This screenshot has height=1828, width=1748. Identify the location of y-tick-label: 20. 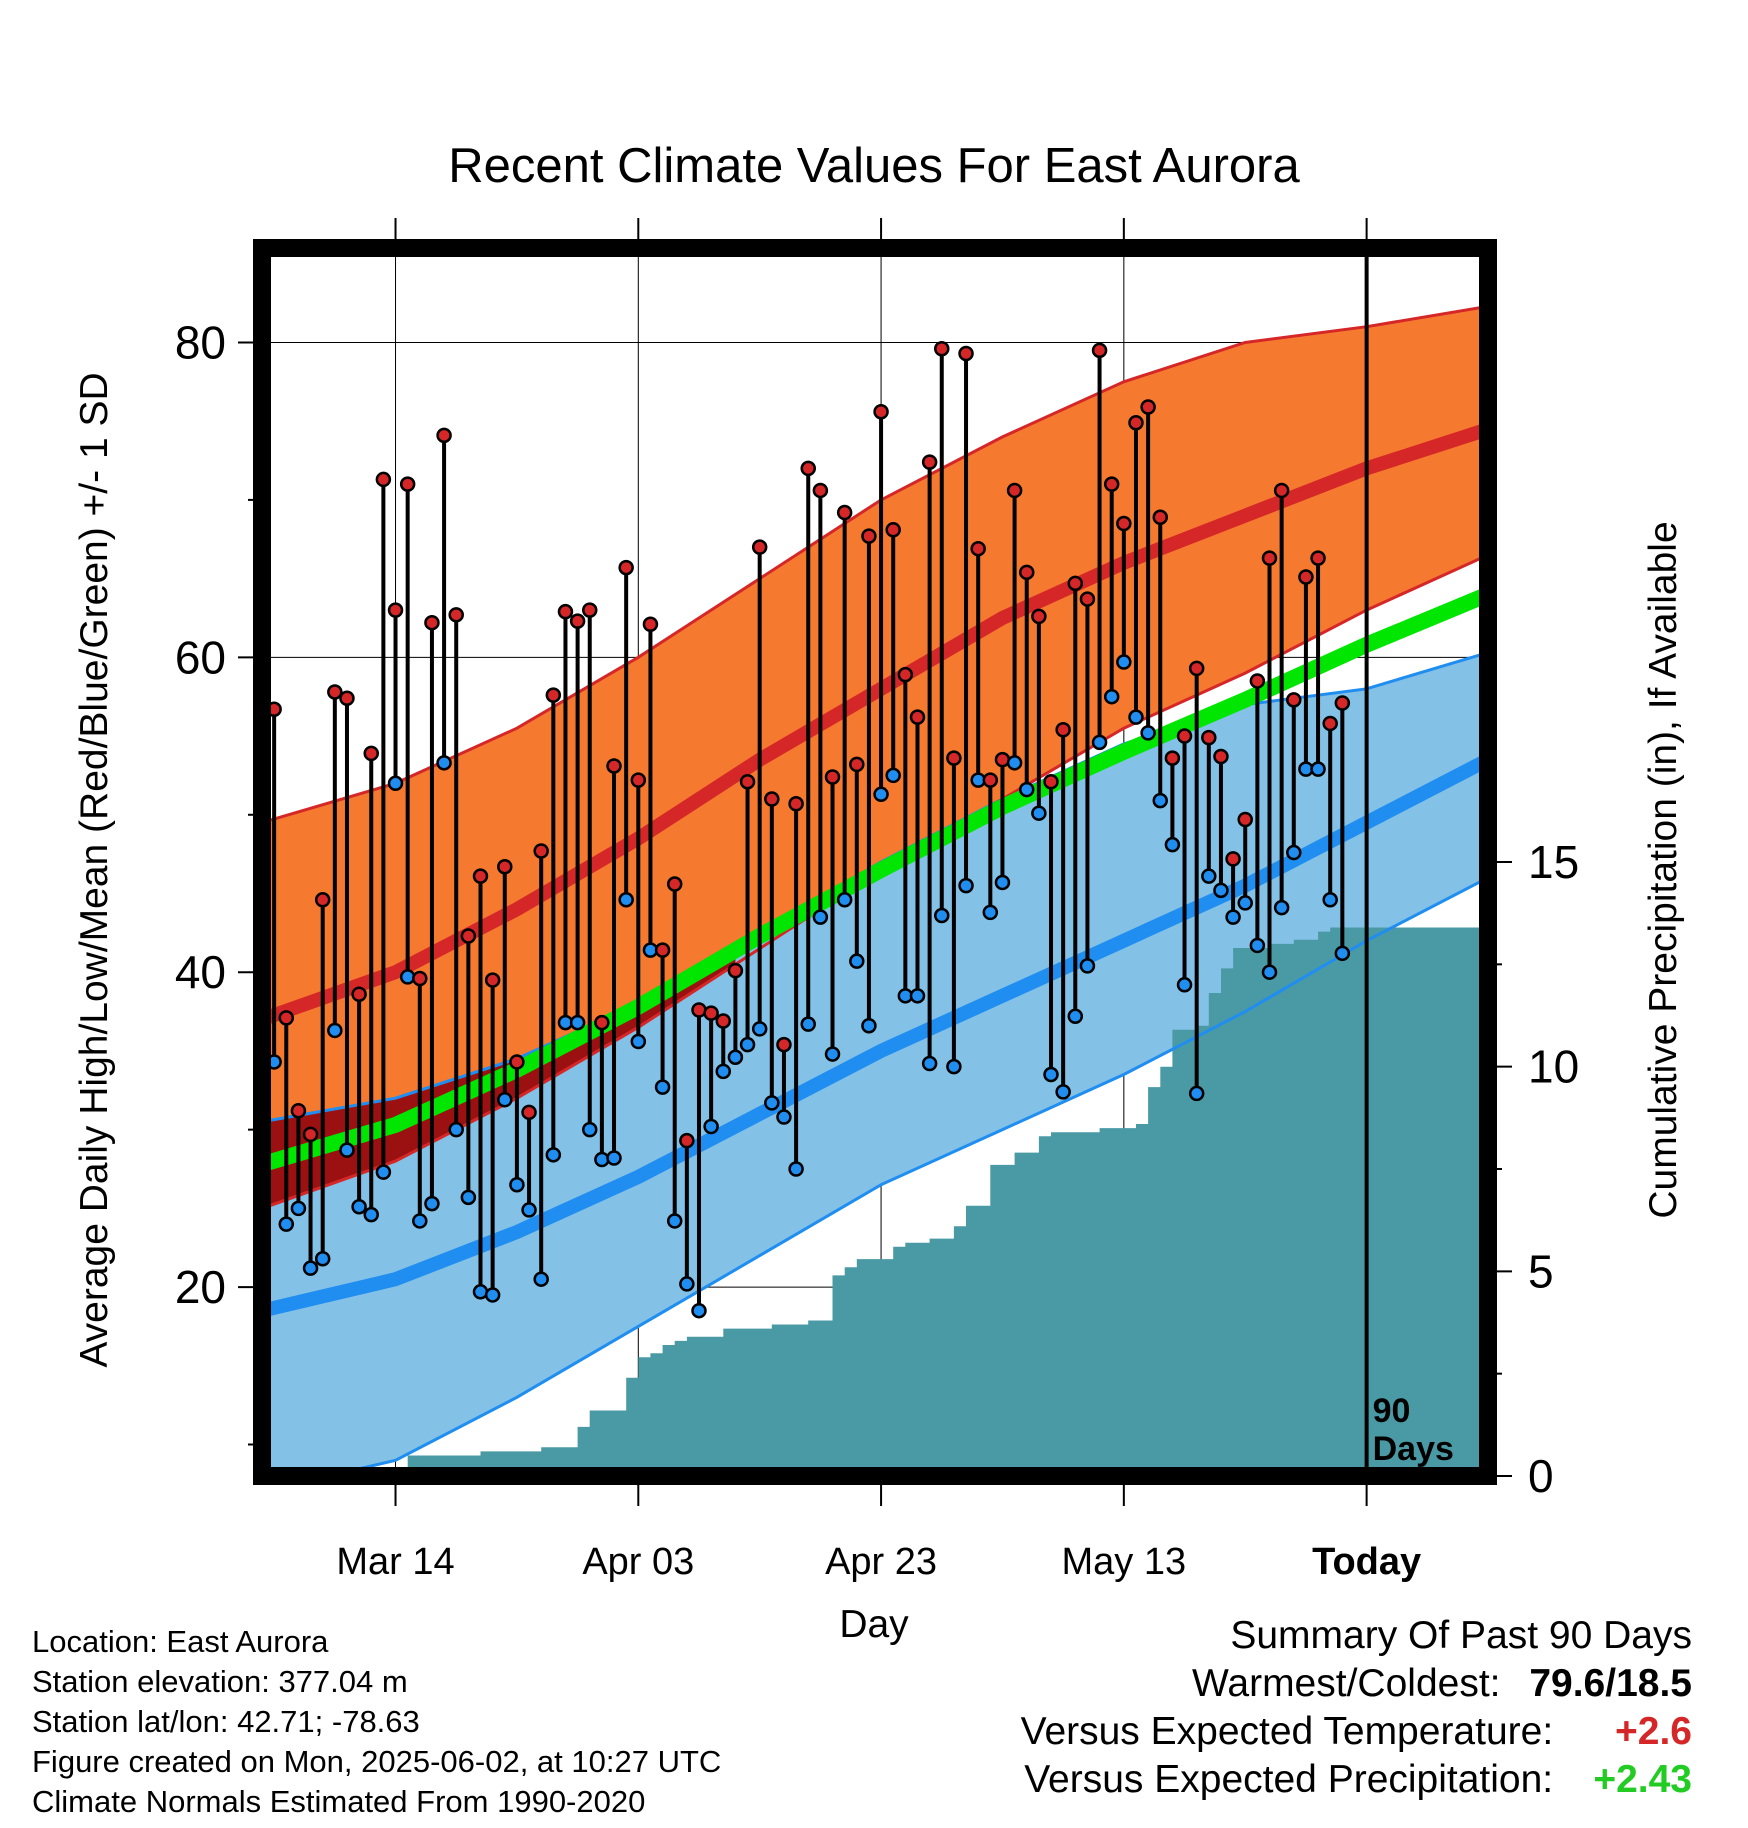
(200, 1287).